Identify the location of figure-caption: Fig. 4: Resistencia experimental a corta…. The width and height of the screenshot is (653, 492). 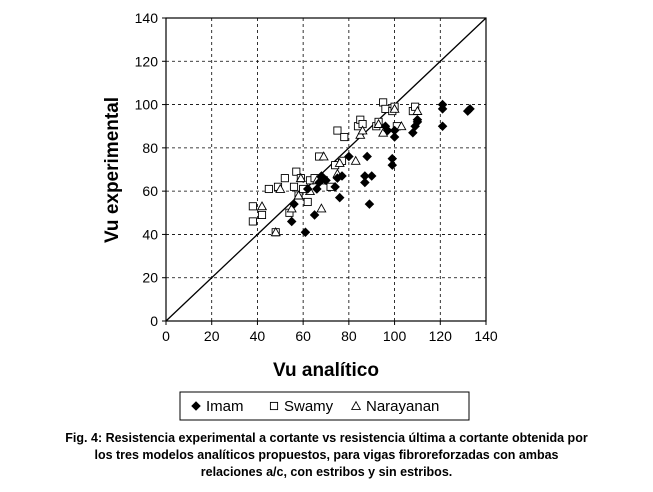
(326, 455).